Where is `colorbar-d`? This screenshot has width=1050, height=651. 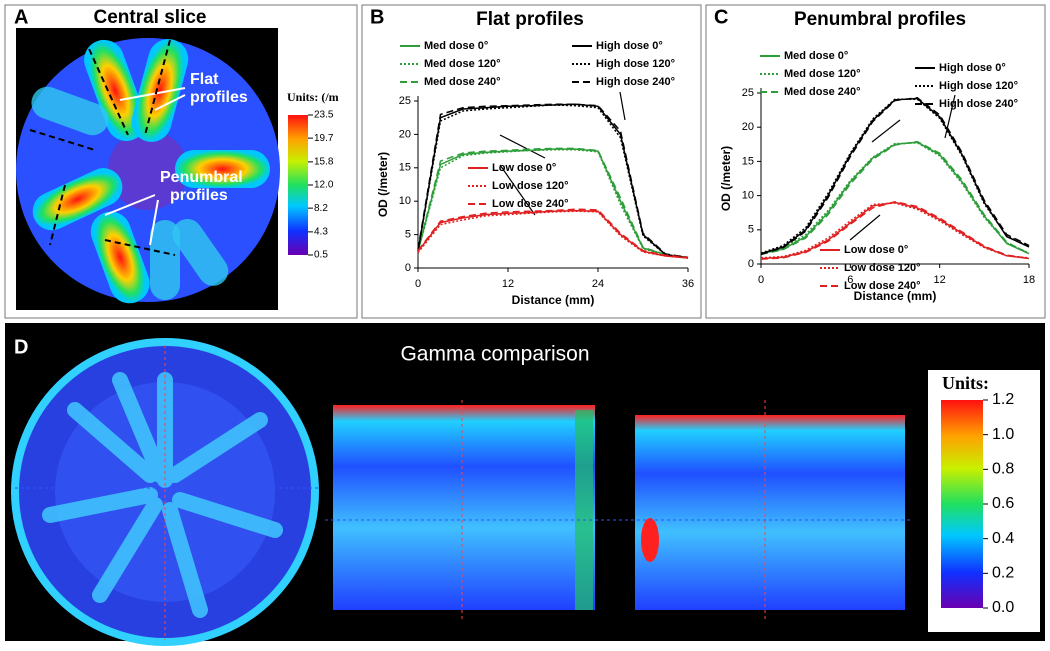
colorbar-d is located at coordinates (962, 504).